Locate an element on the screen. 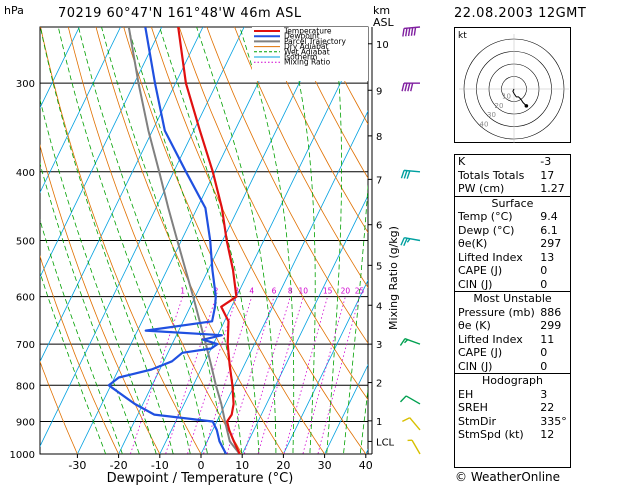 Image resolution: width=629 pixels, height=486 pixels. wind-barbs is located at coordinates (410, 240).